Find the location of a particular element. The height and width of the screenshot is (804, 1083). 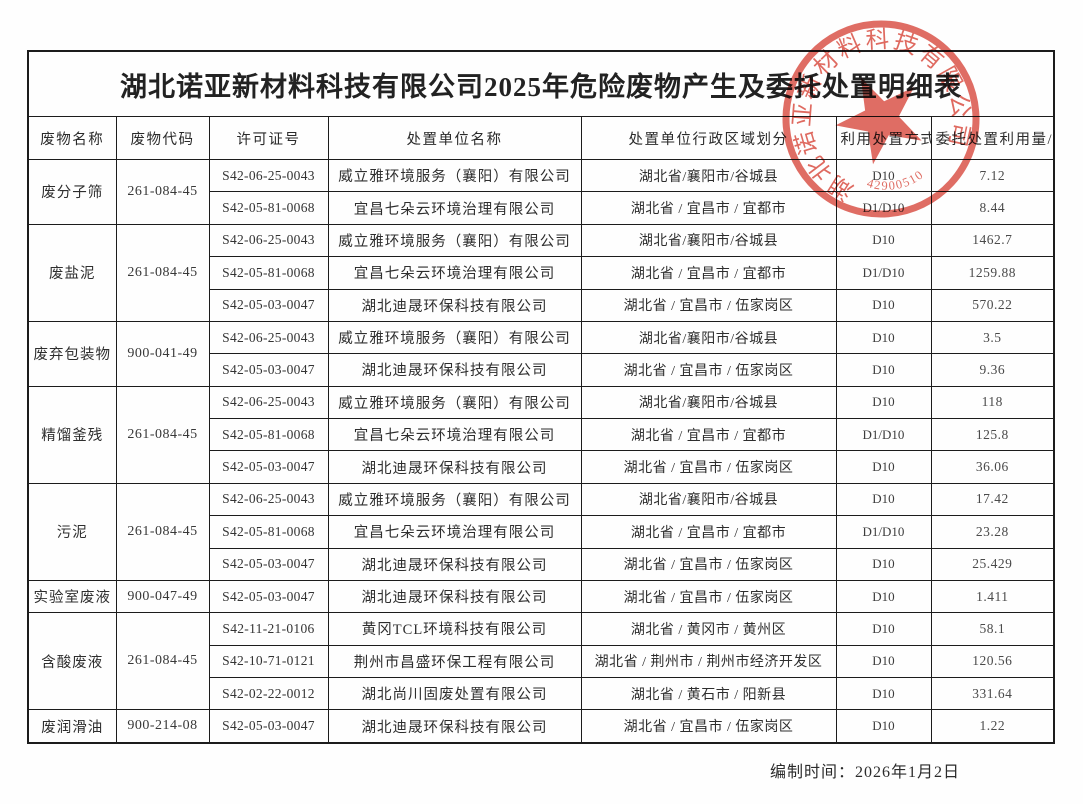

amount-cell: 331.64 is located at coordinates (992, 693).